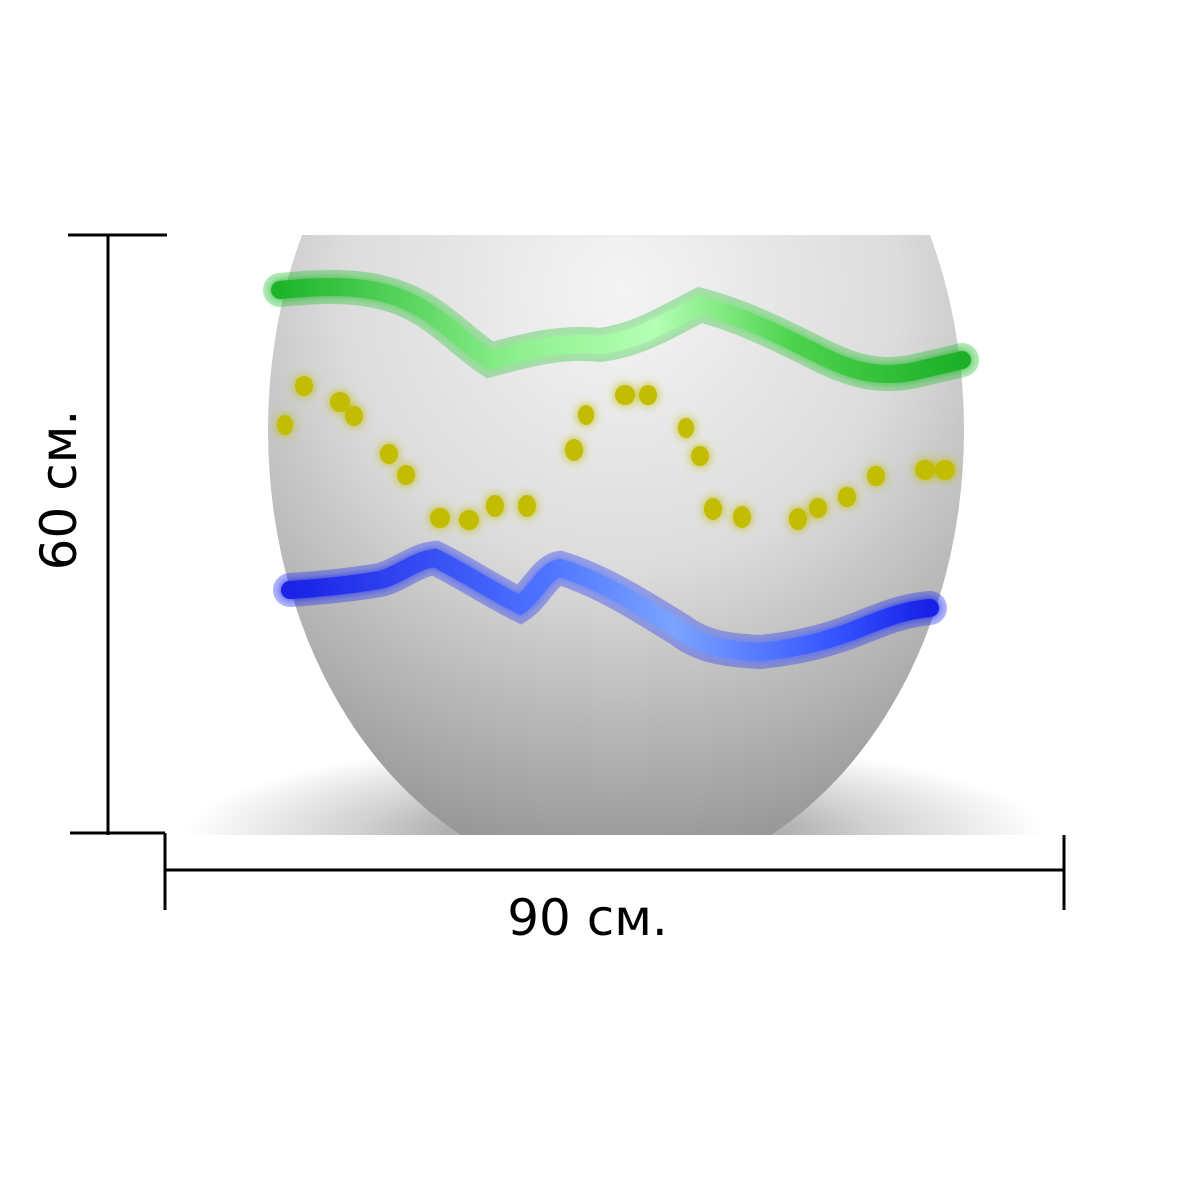  I want to click on width-dimension, so click(614, 871).